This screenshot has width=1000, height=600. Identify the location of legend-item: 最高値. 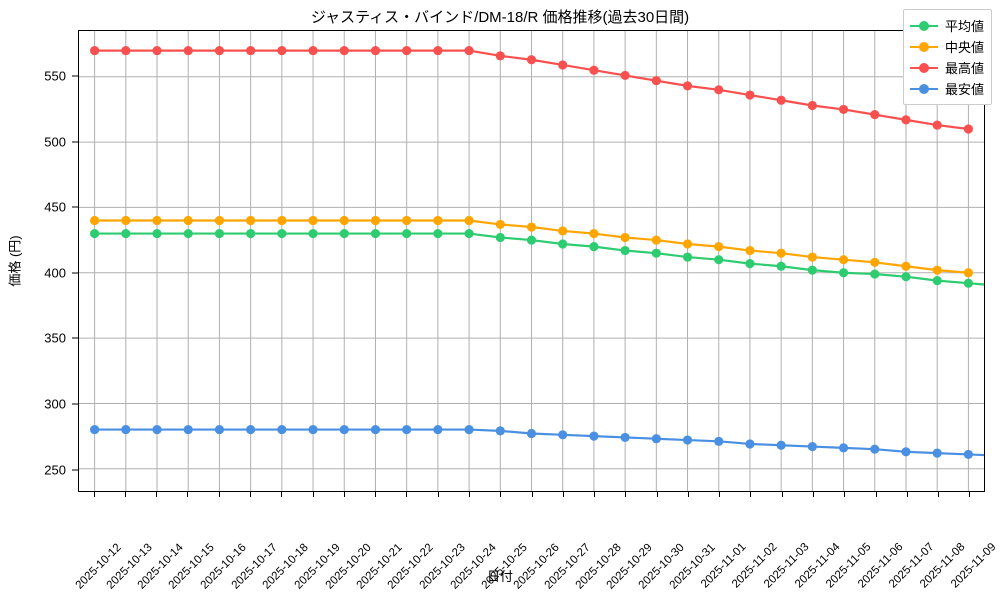
(946, 67).